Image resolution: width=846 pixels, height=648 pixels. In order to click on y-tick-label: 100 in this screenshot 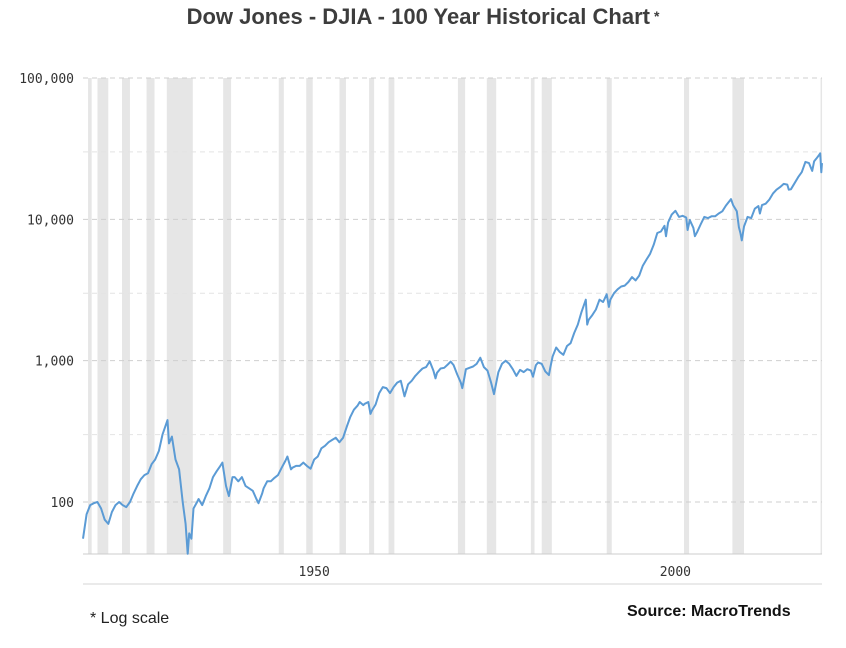, I will do `click(62, 503)`.